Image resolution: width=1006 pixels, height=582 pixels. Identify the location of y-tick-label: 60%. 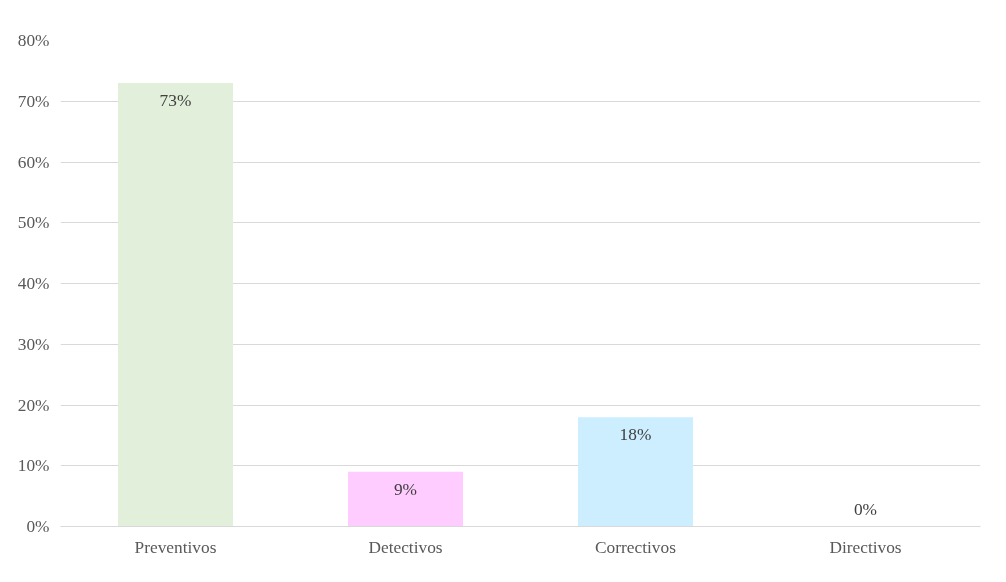
(33, 162).